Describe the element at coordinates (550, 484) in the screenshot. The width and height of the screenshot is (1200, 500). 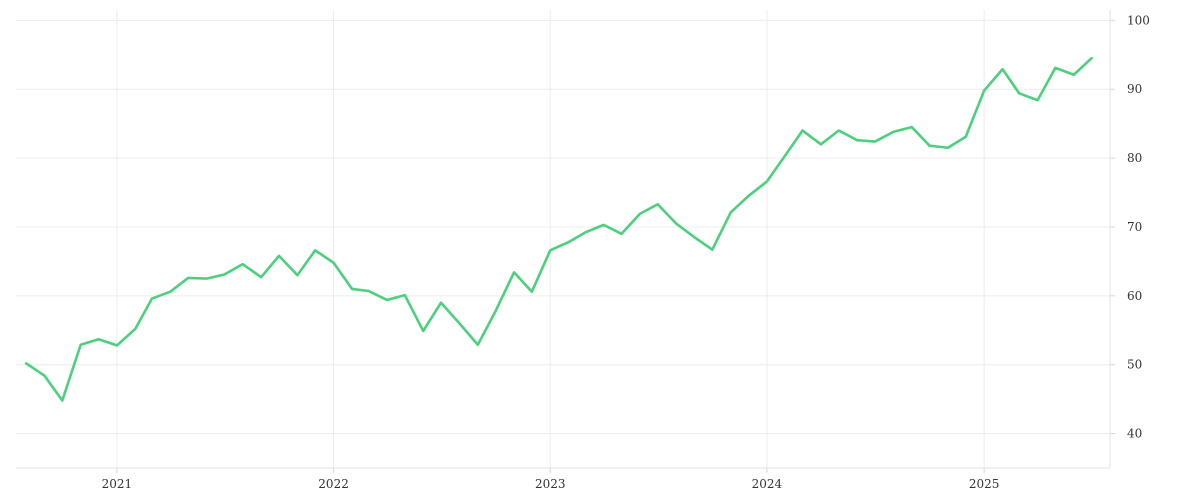
I see `x-tick-label: 2023` at that location.